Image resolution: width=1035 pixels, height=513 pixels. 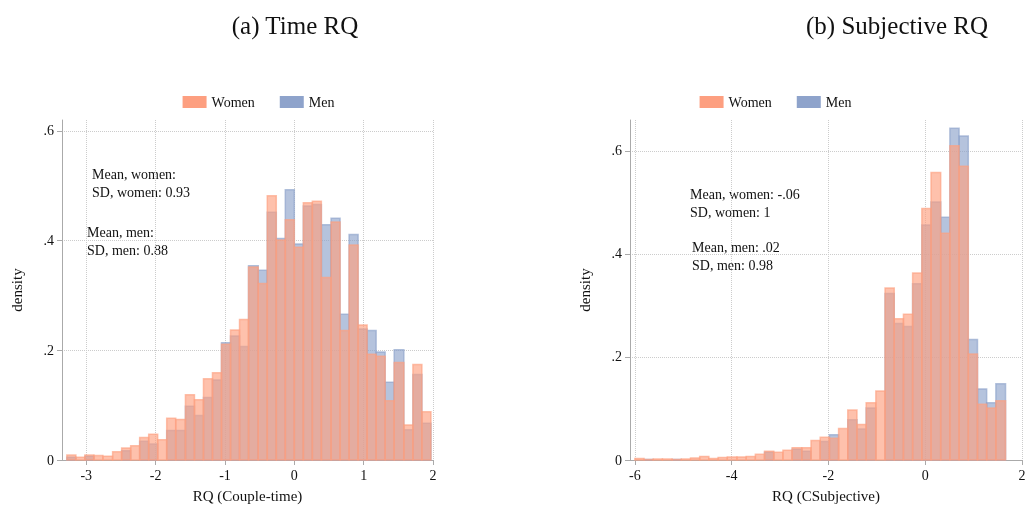 I want to click on x-tick-label: -6, so click(x=635, y=475).